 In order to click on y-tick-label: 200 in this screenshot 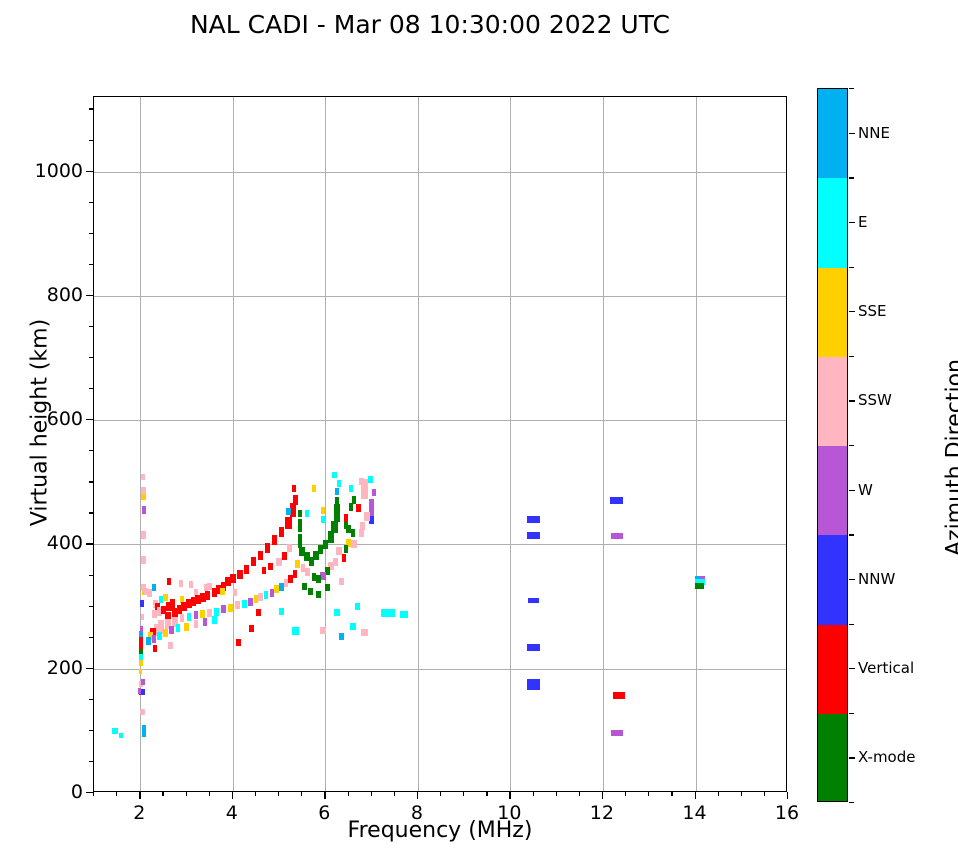, I will do `click(64, 667)`.